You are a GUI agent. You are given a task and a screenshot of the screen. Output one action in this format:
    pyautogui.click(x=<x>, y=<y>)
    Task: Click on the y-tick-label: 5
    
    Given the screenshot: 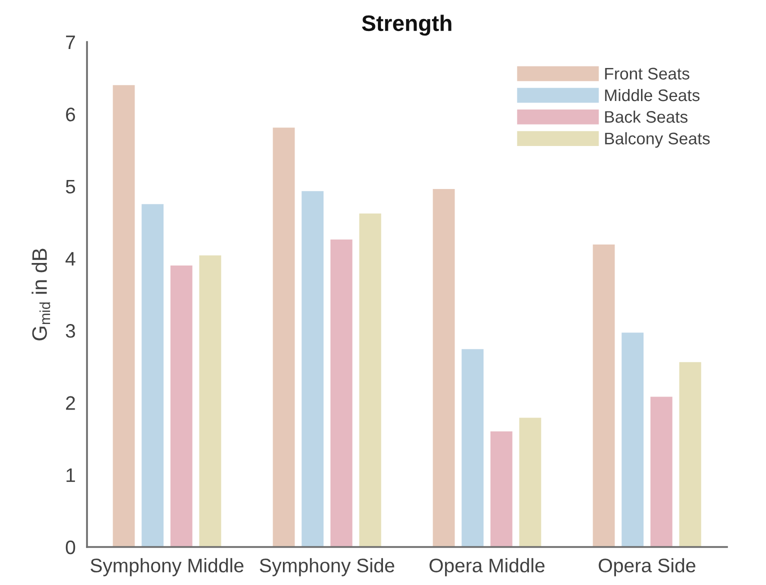 What is the action you would take?
    pyautogui.click(x=71, y=187)
    